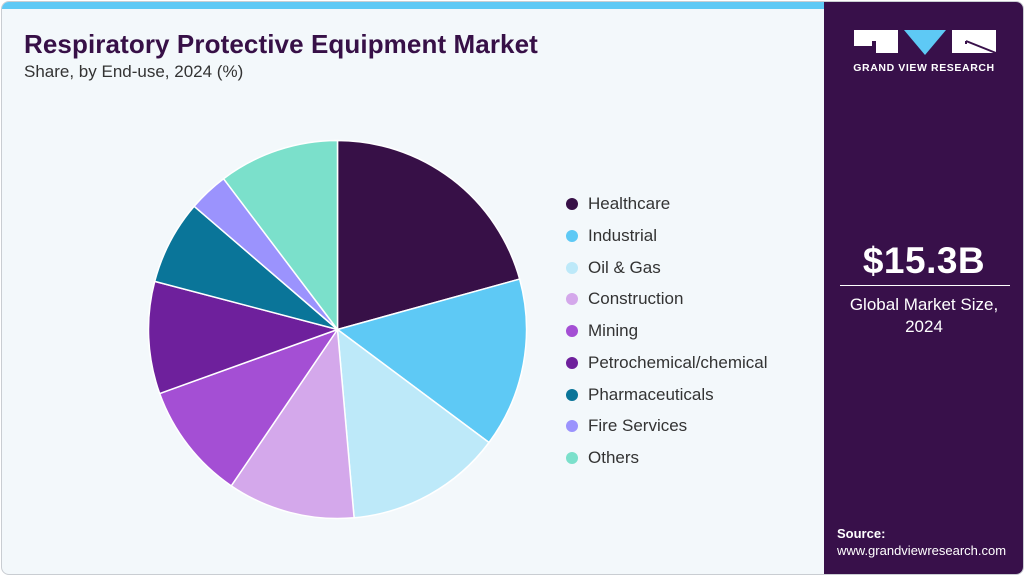 This screenshot has height=576, width=1025. I want to click on legend-label: Healthcare, so click(629, 203).